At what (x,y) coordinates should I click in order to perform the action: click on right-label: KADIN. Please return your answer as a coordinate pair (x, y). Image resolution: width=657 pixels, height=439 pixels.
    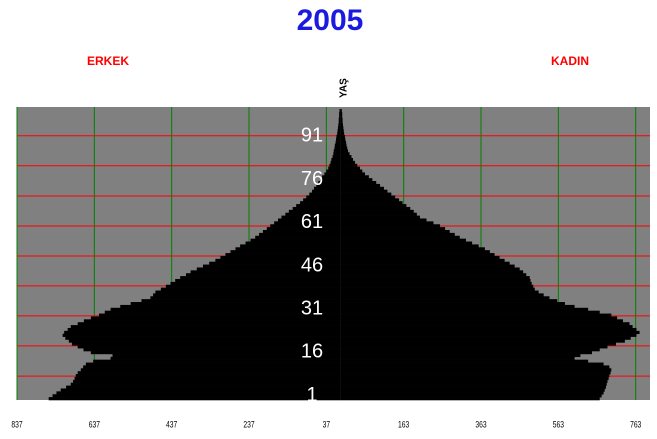
    Looking at the image, I should click on (570, 61).